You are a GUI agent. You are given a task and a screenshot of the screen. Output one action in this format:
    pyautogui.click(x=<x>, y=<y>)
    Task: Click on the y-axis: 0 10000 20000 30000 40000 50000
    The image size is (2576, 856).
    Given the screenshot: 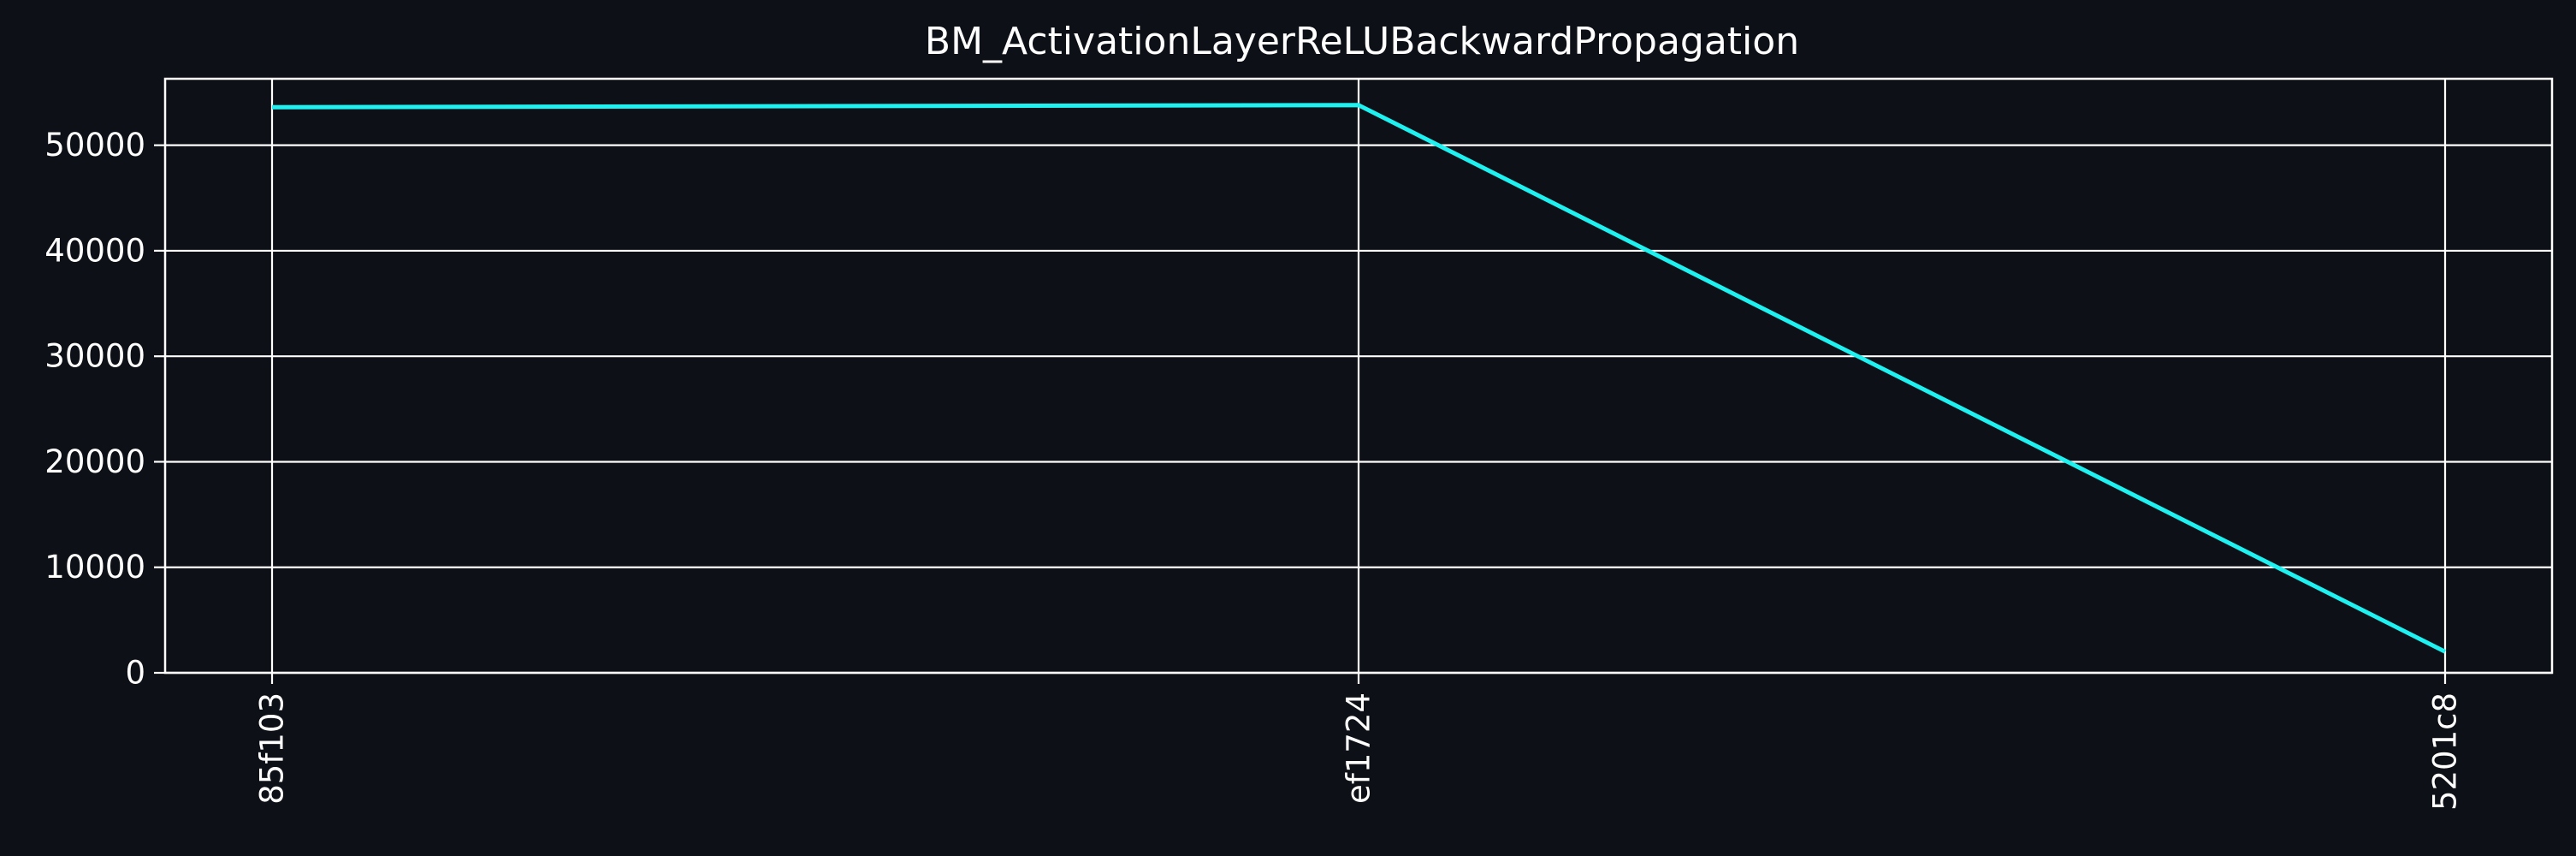 What is the action you would take?
    pyautogui.click(x=104, y=409)
    